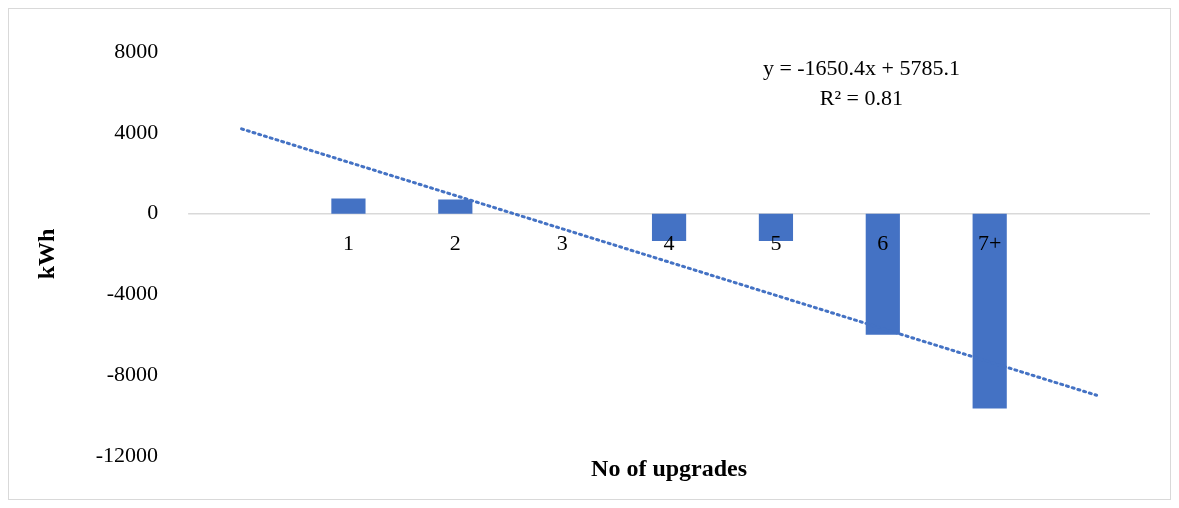  Describe the element at coordinates (132, 293) in the screenshot. I see `y-tick-label: -4000` at that location.